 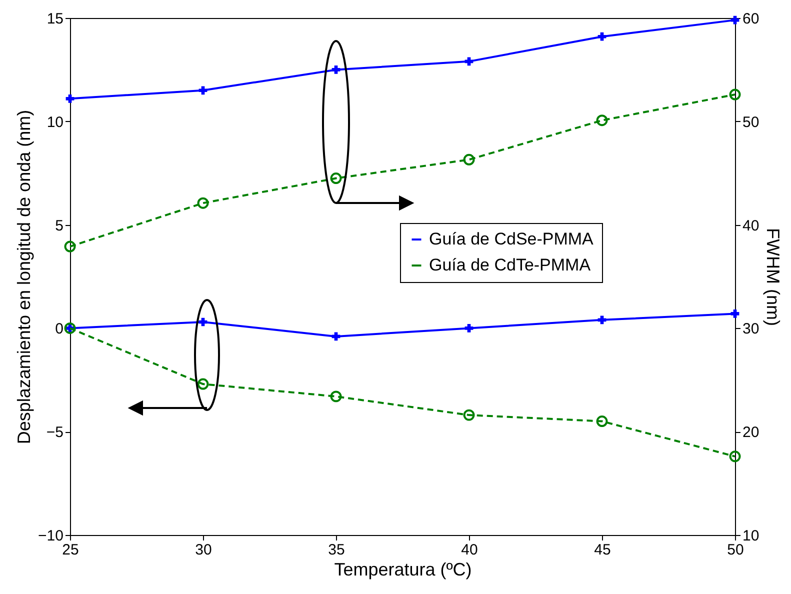 What do you see at coordinates (751, 329) in the screenshot?
I see `y2-tick-label: 30` at bounding box center [751, 329].